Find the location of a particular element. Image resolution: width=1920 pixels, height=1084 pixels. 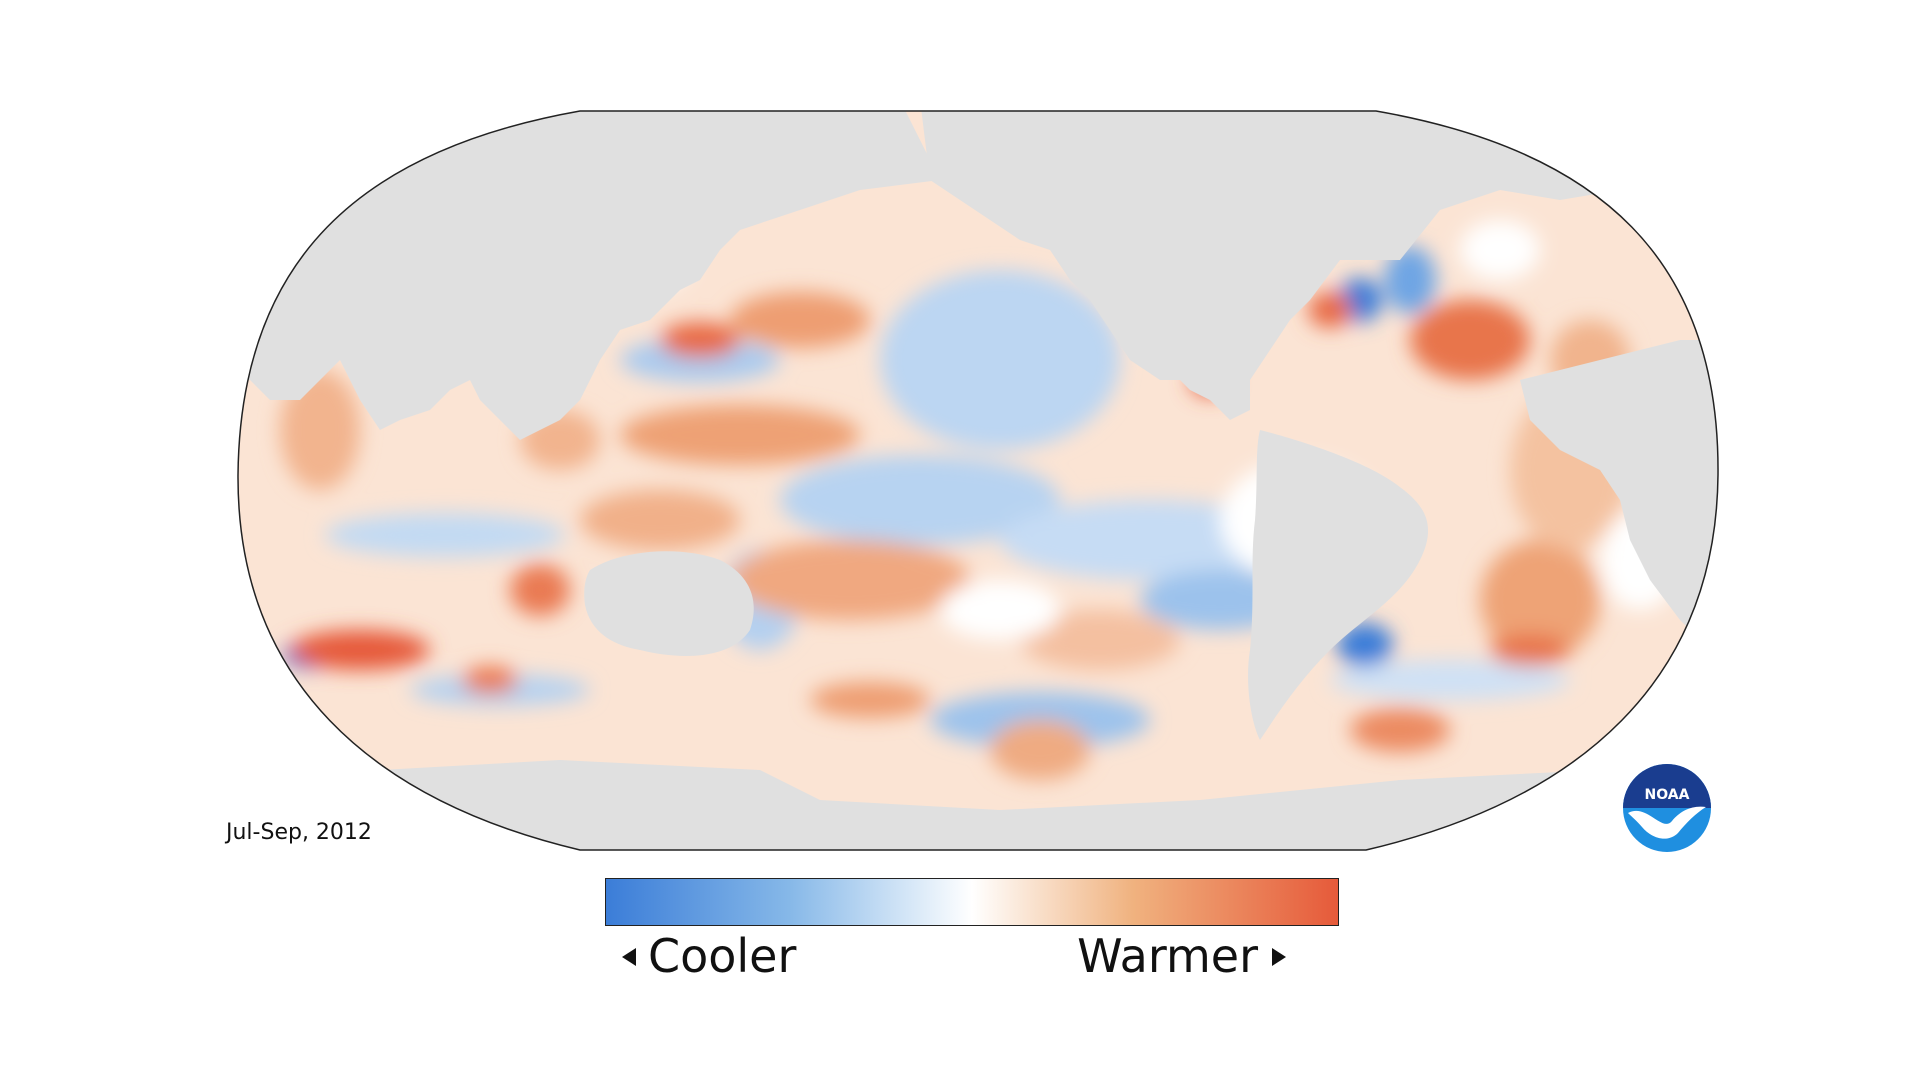

color-scale-bar is located at coordinates (972, 902).